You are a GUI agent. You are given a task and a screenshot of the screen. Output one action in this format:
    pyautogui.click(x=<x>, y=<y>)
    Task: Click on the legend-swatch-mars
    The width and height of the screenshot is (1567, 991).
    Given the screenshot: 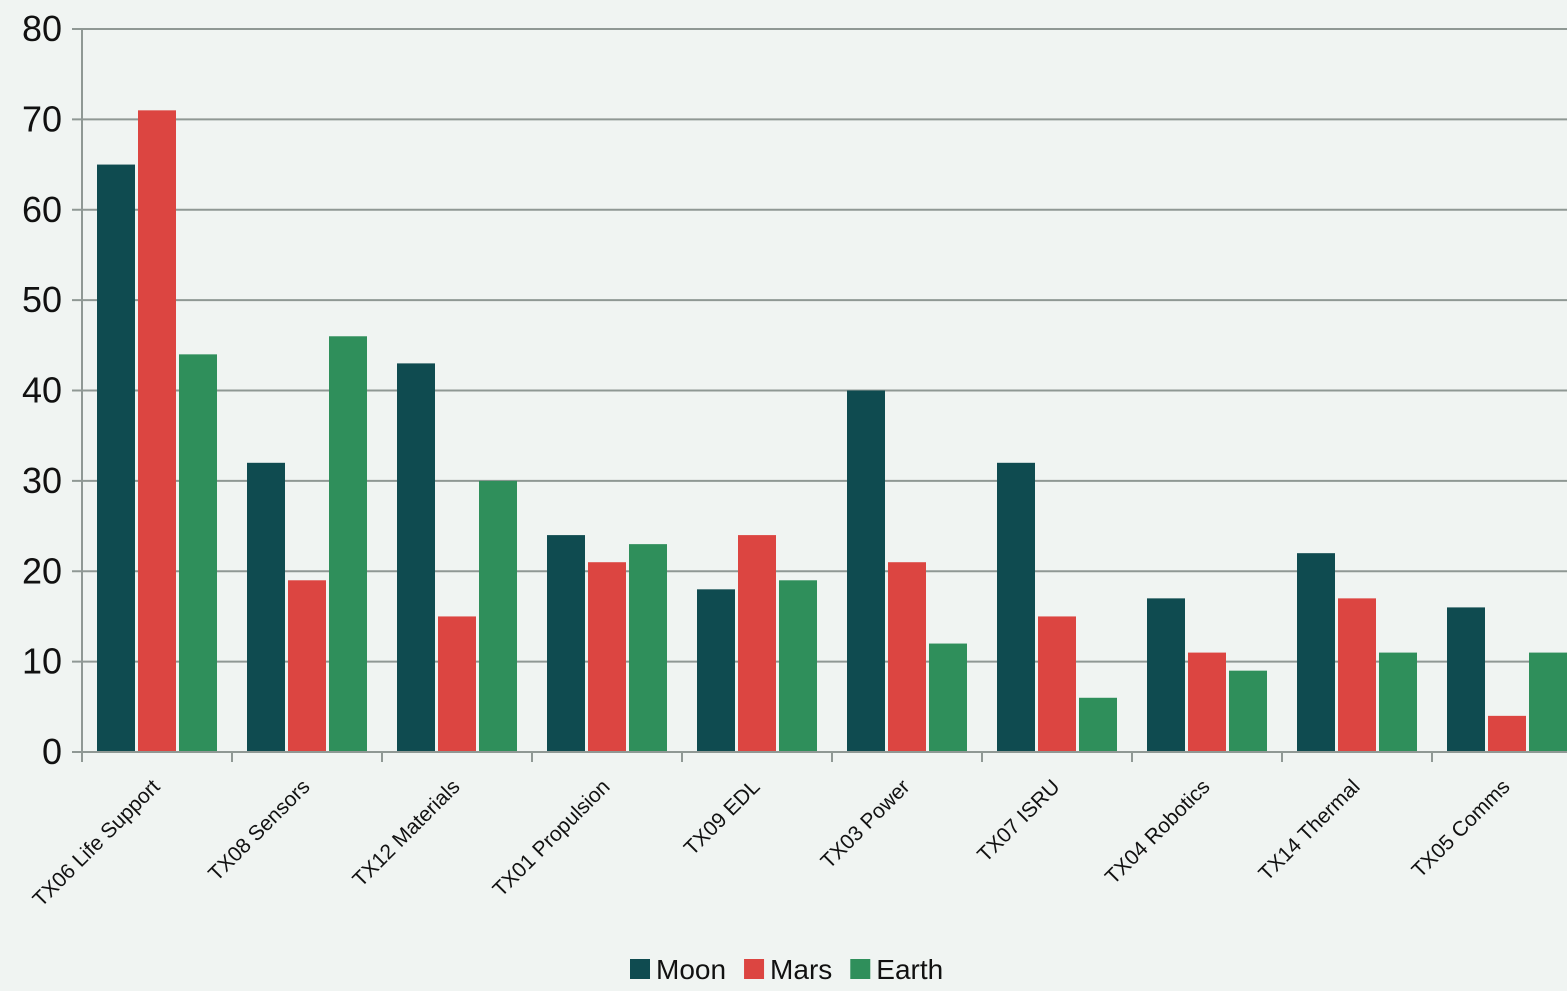 What is the action you would take?
    pyautogui.click(x=754, y=969)
    